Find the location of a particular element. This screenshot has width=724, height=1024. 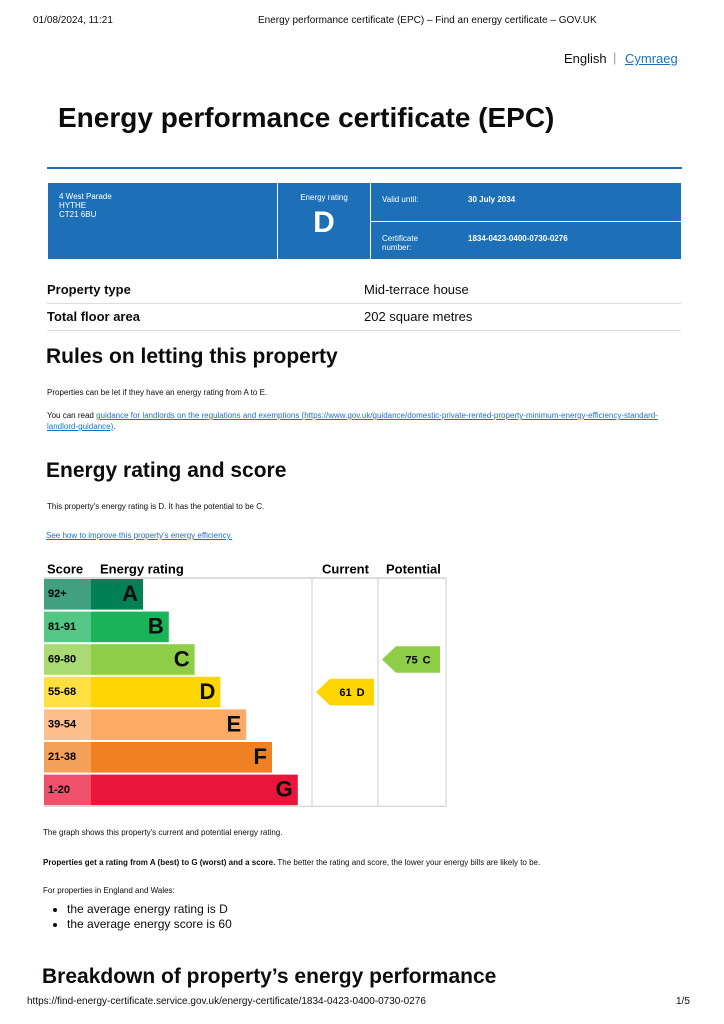

potential-score: 75 is located at coordinates (411, 660).